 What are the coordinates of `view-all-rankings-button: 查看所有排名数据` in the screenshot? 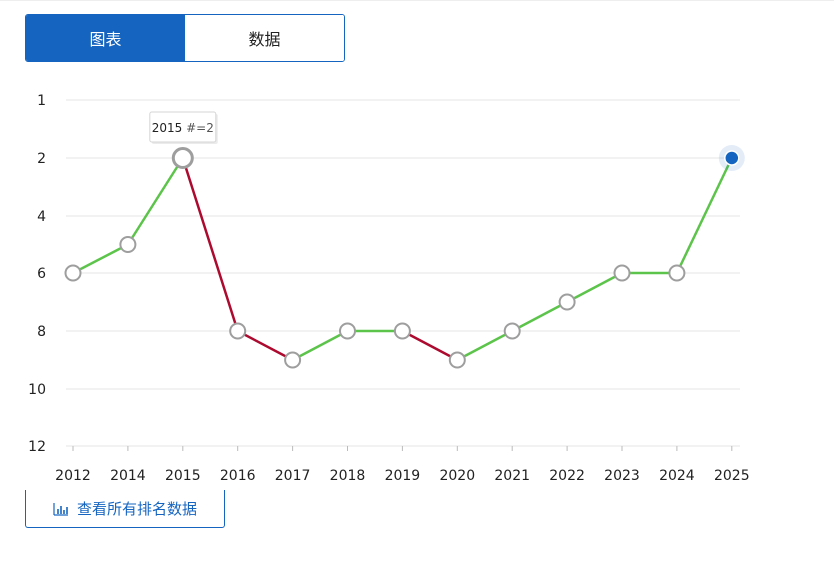 It's located at (125, 509).